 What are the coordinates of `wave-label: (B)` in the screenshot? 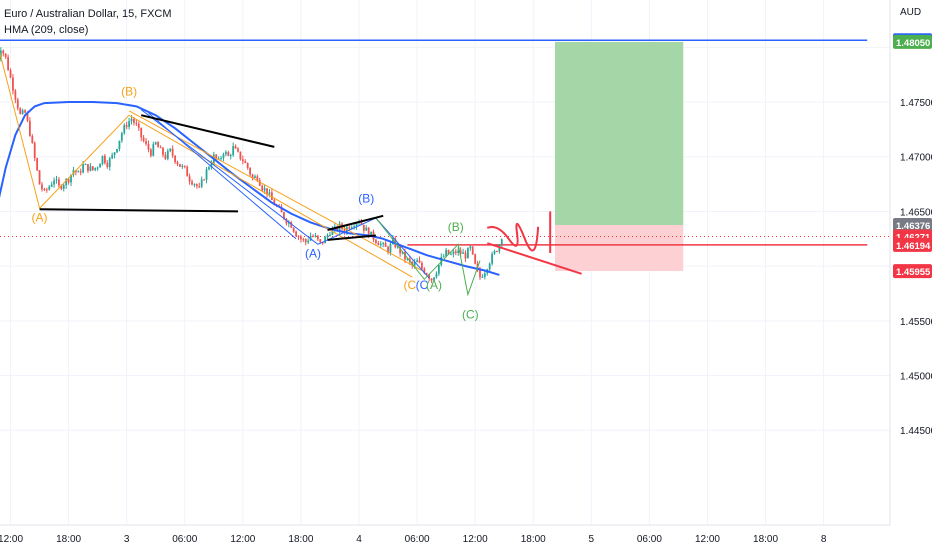 It's located at (456, 227).